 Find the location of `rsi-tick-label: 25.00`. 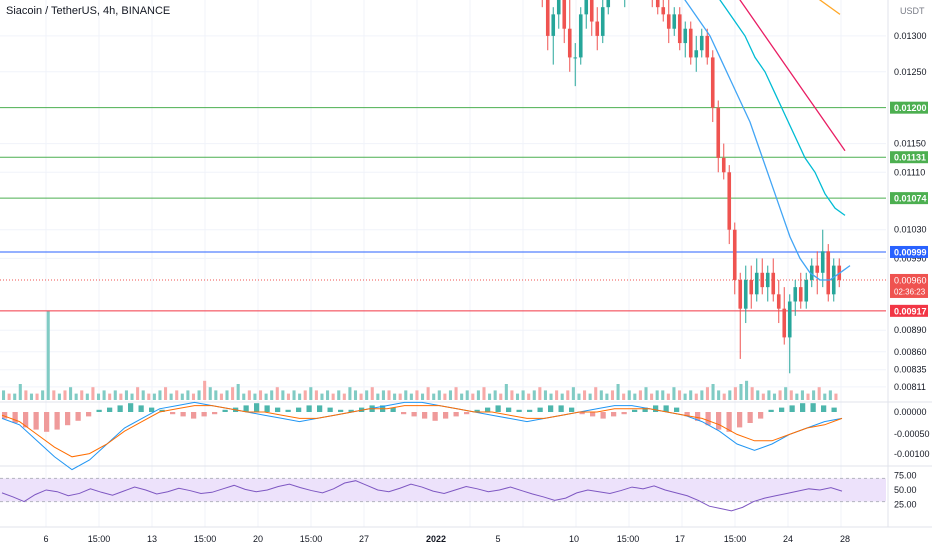

rsi-tick-label: 25.00 is located at coordinates (905, 504).